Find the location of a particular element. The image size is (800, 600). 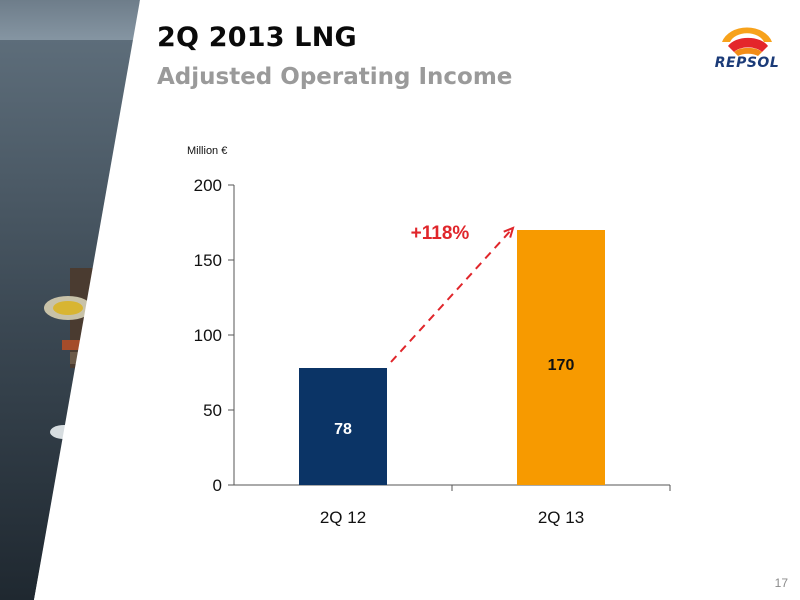

y-tick-label: 100 is located at coordinates (208, 335).